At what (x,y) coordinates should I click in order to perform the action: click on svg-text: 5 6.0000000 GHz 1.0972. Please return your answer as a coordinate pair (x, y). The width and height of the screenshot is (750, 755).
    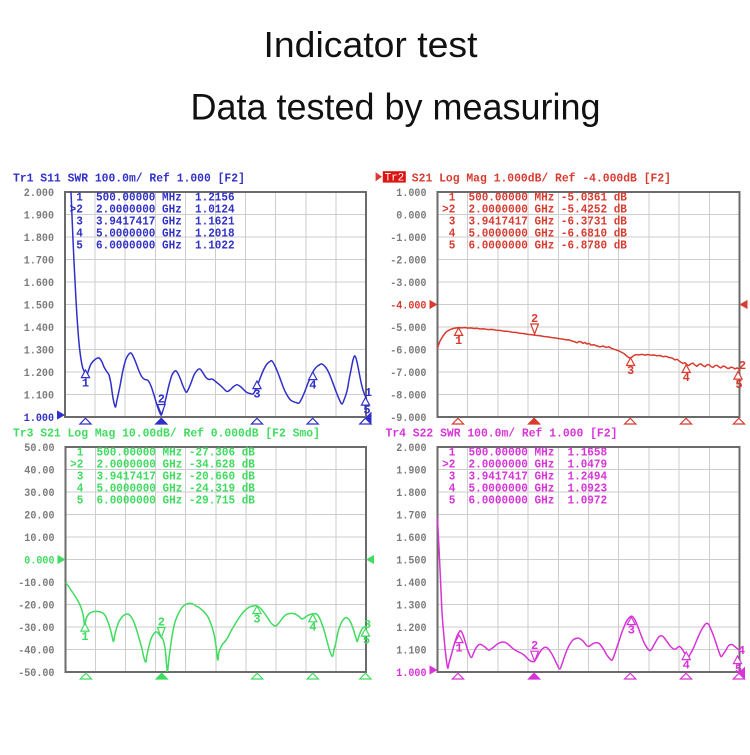
    Looking at the image, I should click on (524, 501).